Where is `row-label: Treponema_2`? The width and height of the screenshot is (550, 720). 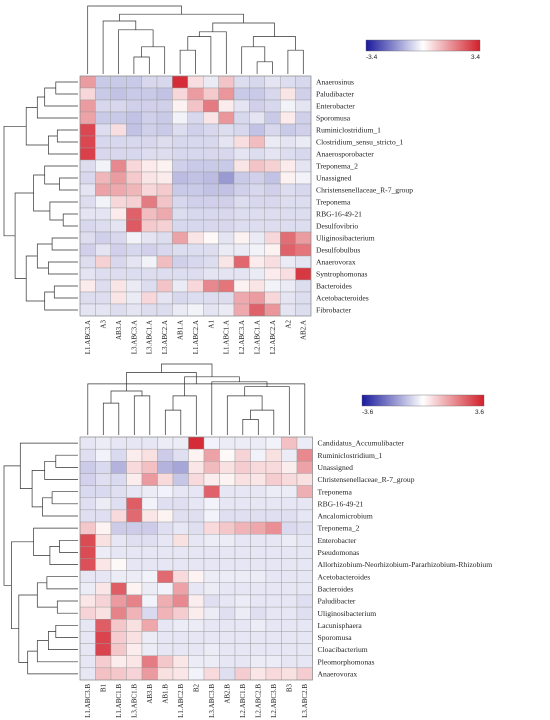
row-label: Treponema_2 is located at coordinates (339, 528).